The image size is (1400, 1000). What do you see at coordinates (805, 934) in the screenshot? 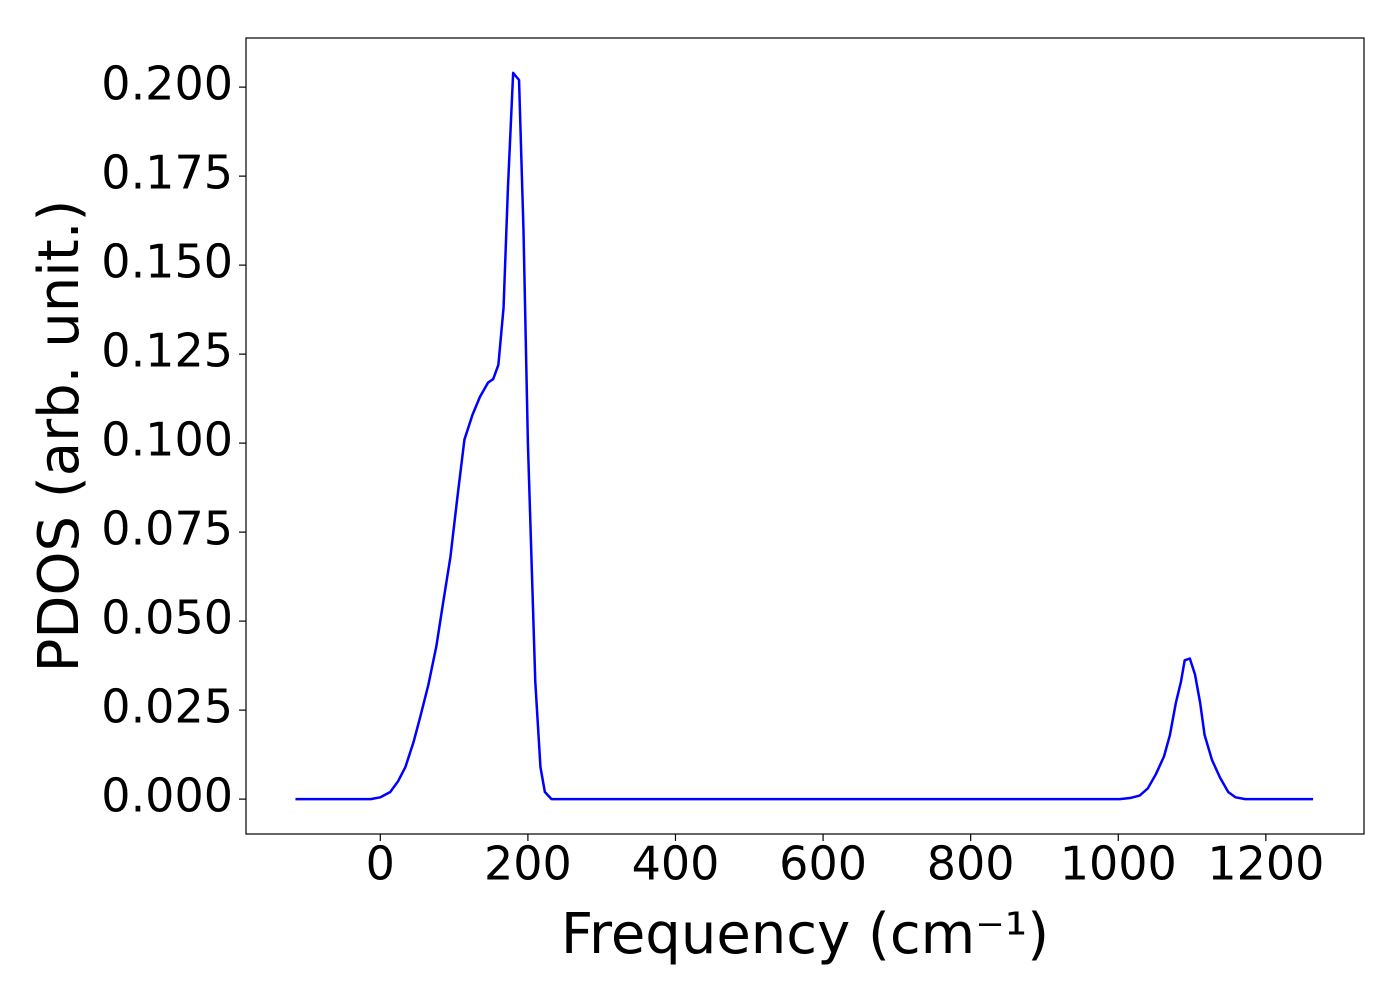
I see `x-axis-label: Frequency (cm⁻¹)` at bounding box center [805, 934].